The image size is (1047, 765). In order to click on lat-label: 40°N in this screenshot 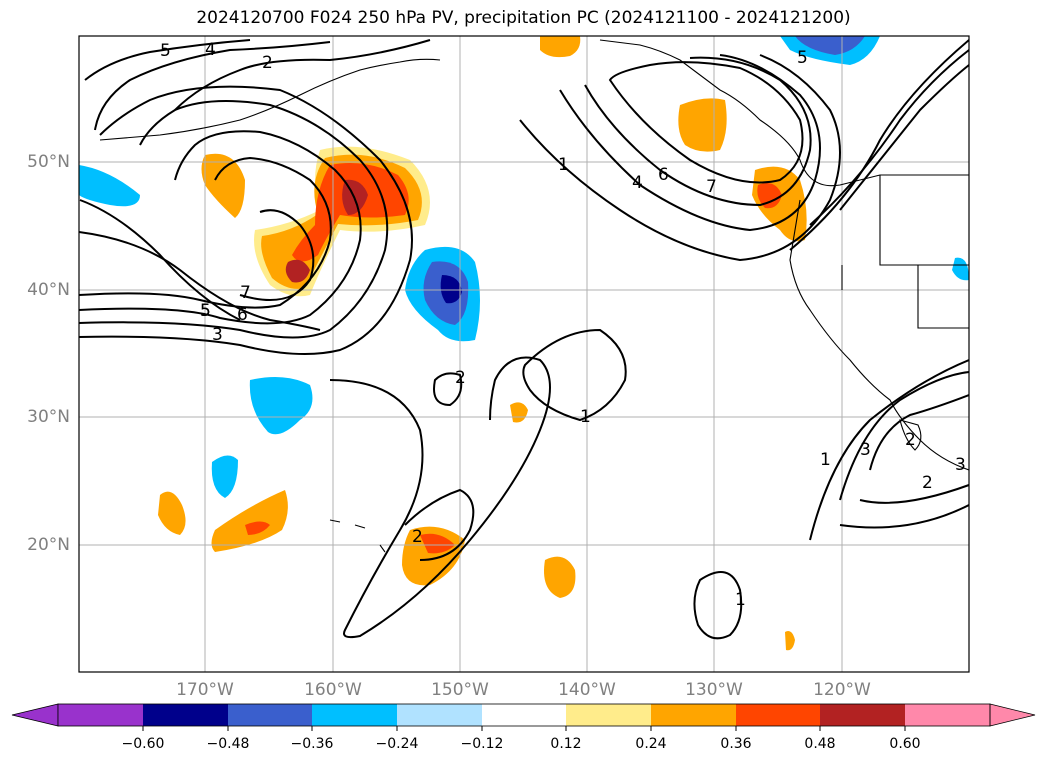, I will do `click(48, 290)`.